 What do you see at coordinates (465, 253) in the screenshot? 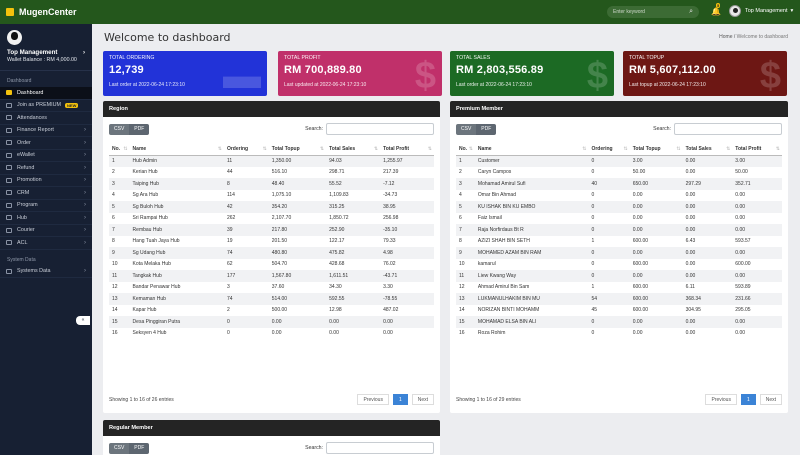
I see `table-cell: 9` at bounding box center [465, 253].